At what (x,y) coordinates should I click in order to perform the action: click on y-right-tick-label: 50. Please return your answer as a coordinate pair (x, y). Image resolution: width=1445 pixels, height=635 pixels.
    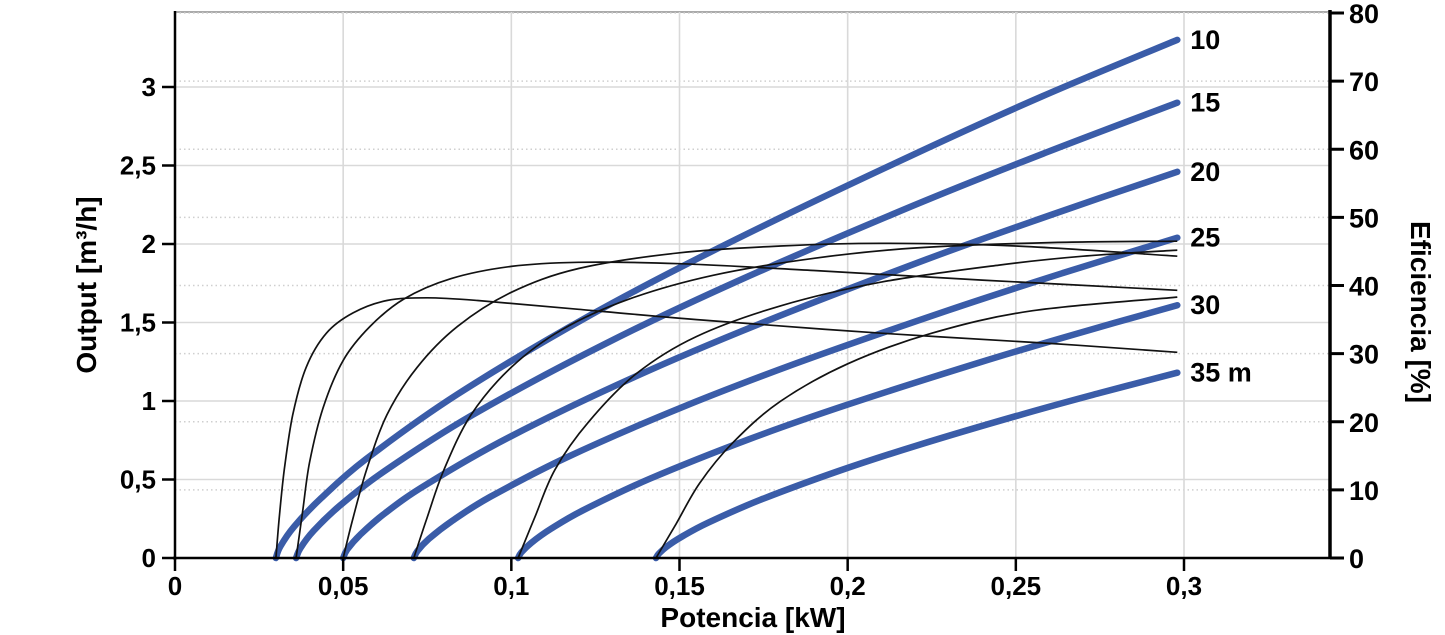
    Looking at the image, I should click on (1364, 218).